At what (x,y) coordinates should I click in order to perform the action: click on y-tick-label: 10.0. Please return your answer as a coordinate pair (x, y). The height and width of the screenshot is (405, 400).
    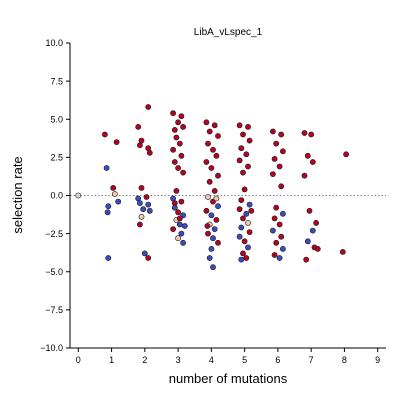
    Looking at the image, I should click on (54, 43).